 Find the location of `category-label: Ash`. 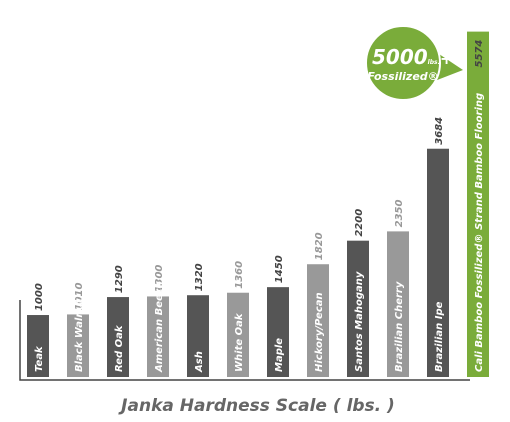

category-label: Ash is located at coordinates (199, 362).